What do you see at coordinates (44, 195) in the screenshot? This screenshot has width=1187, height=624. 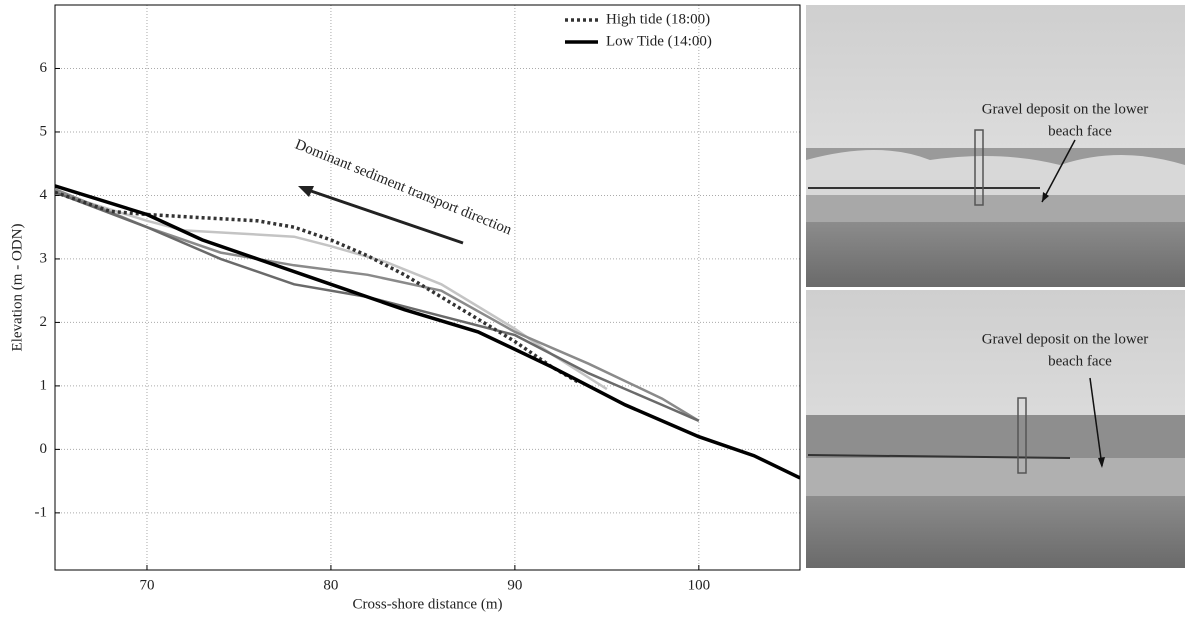 I see `y-tick-label: 4` at bounding box center [44, 195].